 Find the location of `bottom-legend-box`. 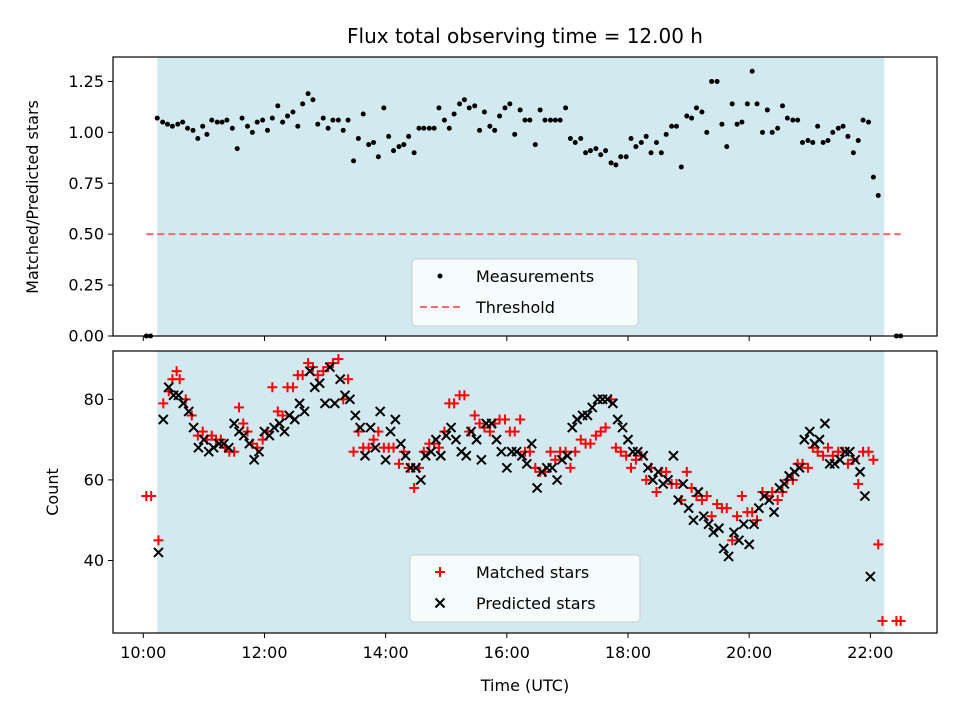

bottom-legend-box is located at coordinates (525, 588).